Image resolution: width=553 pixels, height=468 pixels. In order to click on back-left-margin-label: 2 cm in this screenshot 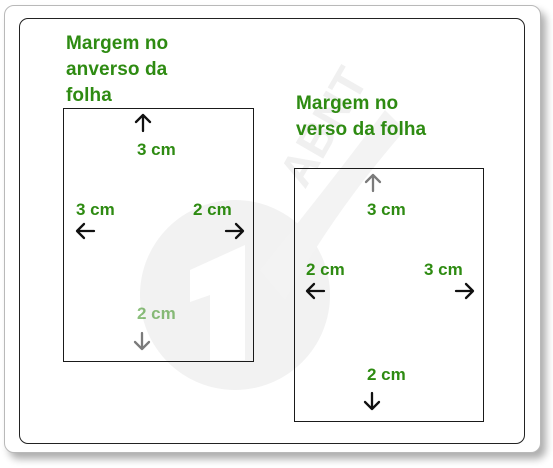, I will do `click(325, 269)`.